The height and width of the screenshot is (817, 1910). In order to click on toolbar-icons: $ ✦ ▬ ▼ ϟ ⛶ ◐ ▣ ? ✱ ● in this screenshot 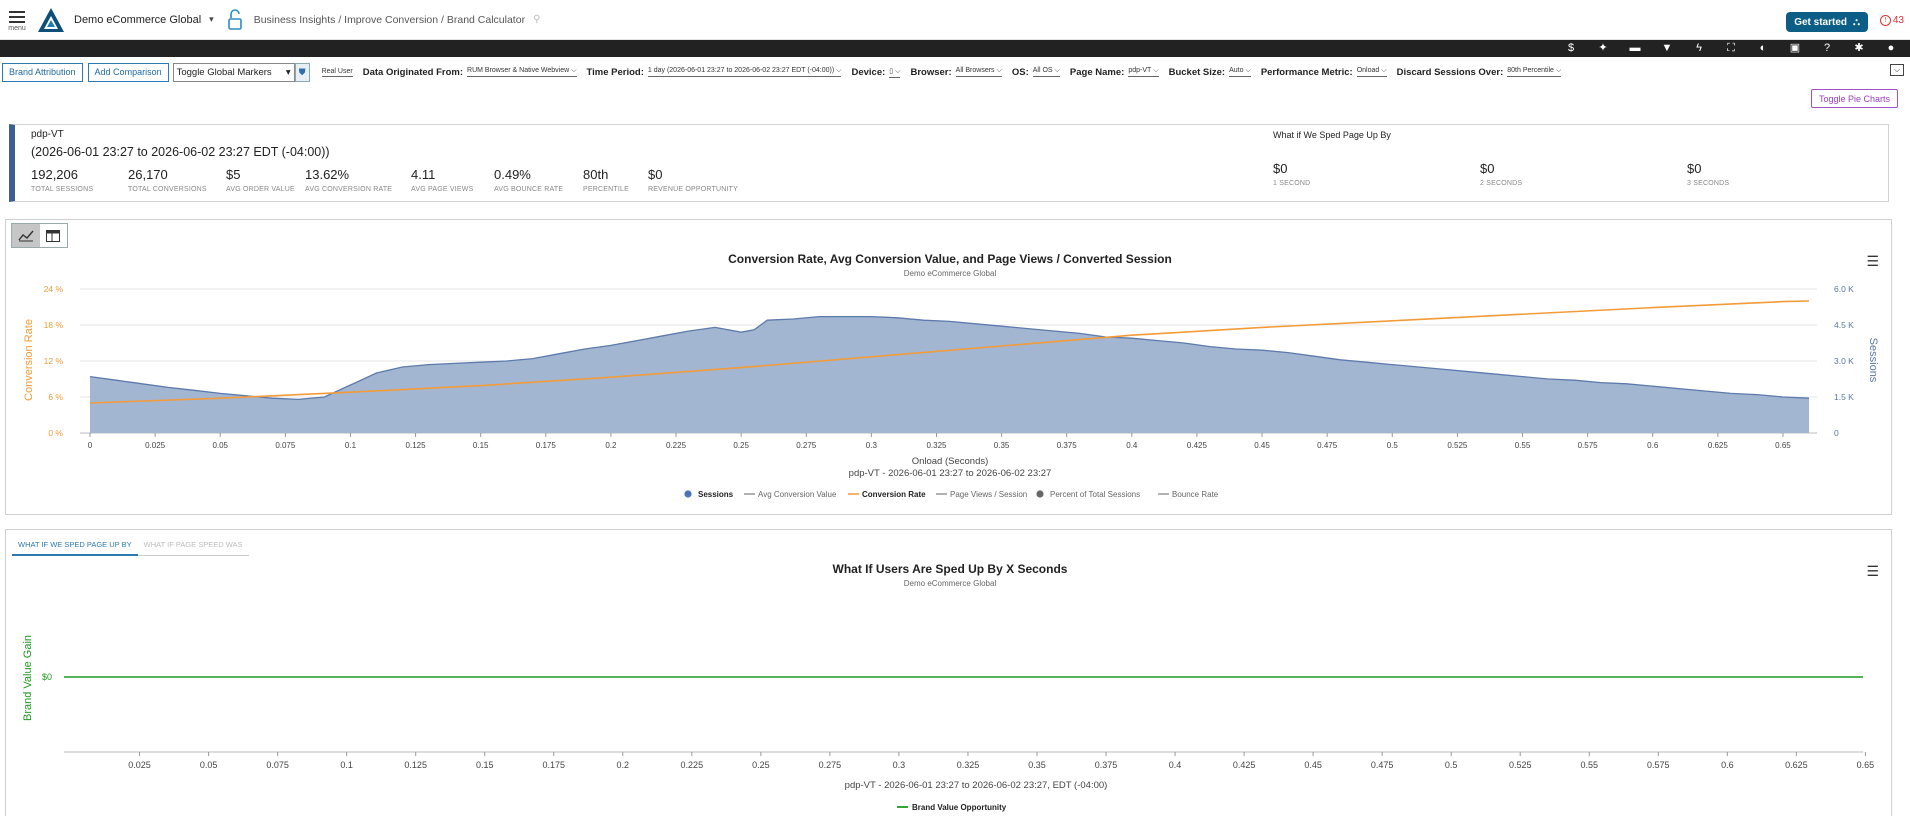, I will do `click(955, 48)`.